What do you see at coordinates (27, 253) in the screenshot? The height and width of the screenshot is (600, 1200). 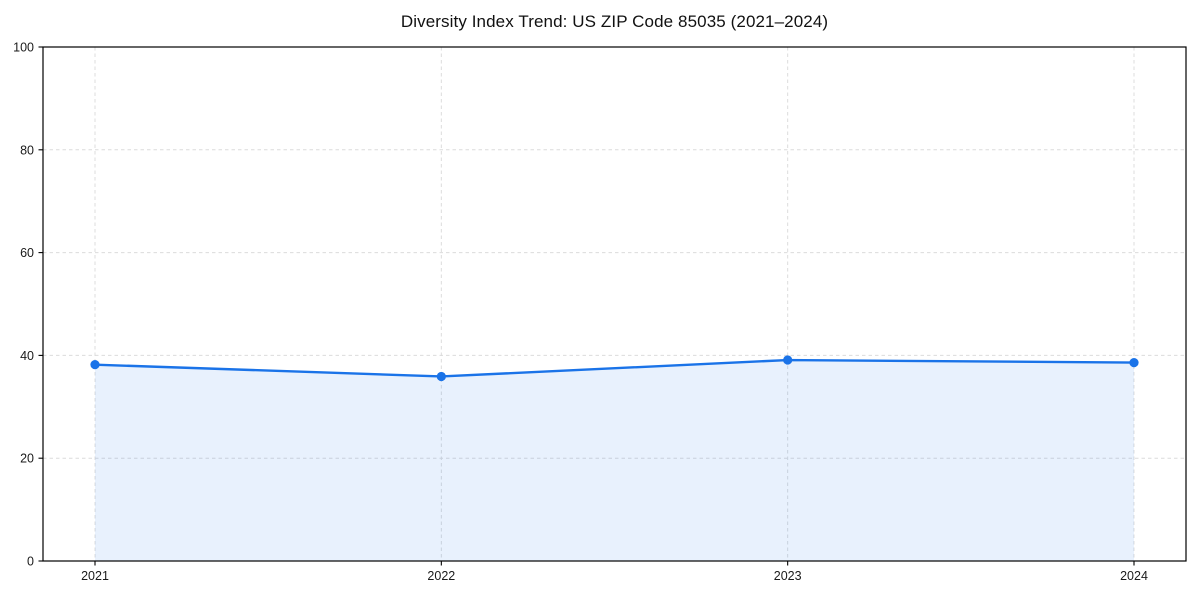 I see `y-tick-label: 60` at bounding box center [27, 253].